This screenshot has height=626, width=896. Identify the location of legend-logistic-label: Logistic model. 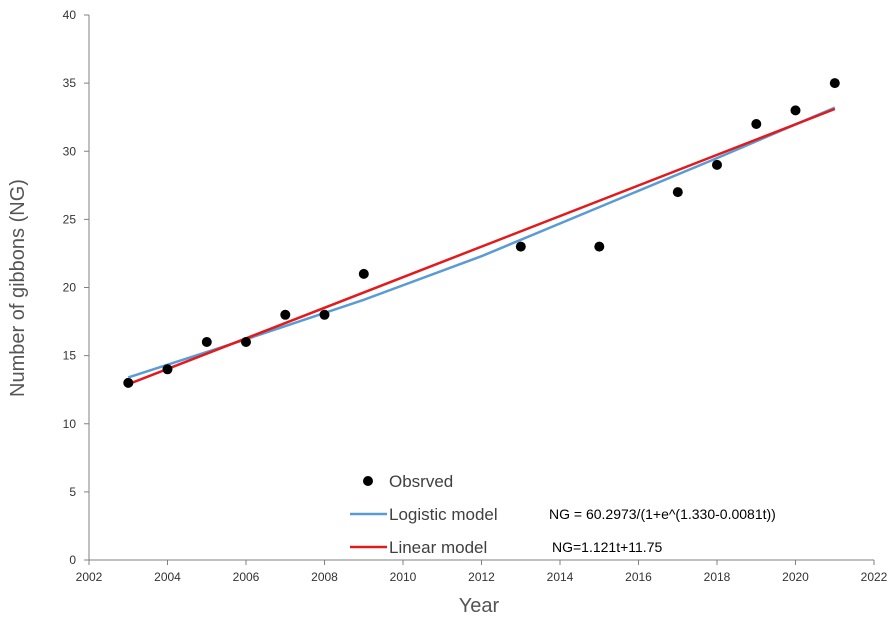
(443, 514).